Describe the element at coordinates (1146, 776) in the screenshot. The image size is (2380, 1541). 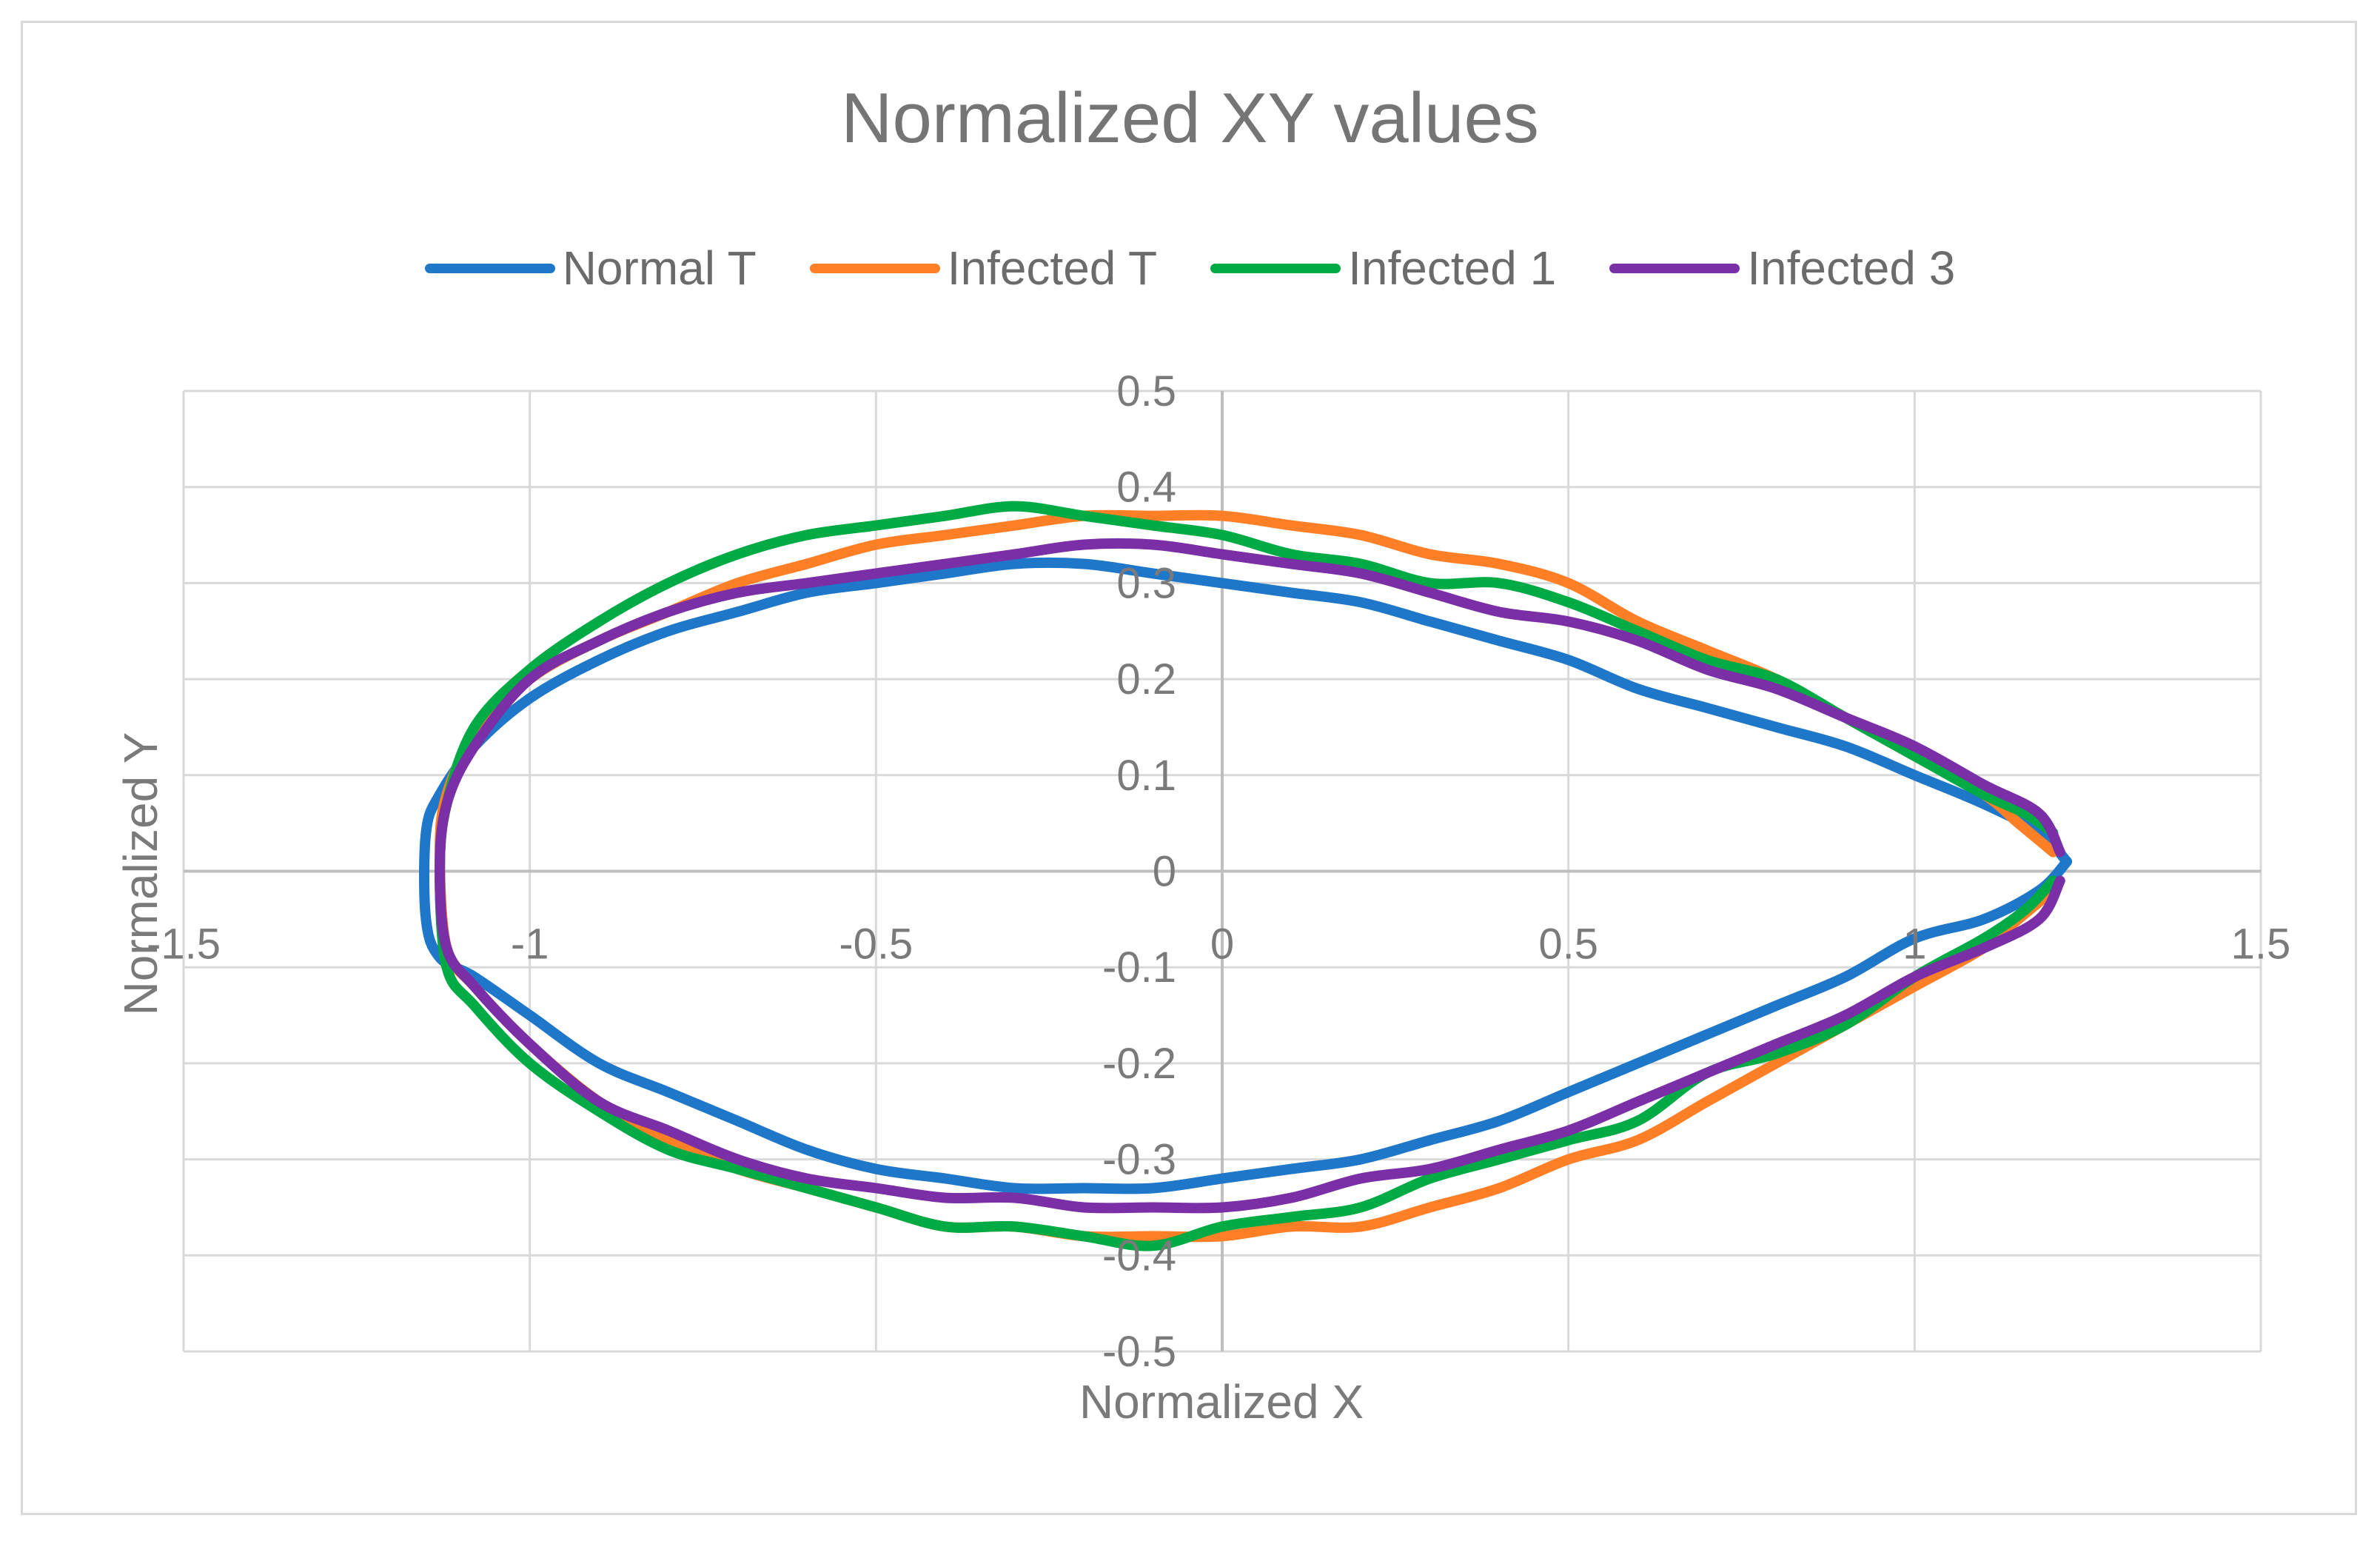
I see `y-tick-label: 0.1` at that location.